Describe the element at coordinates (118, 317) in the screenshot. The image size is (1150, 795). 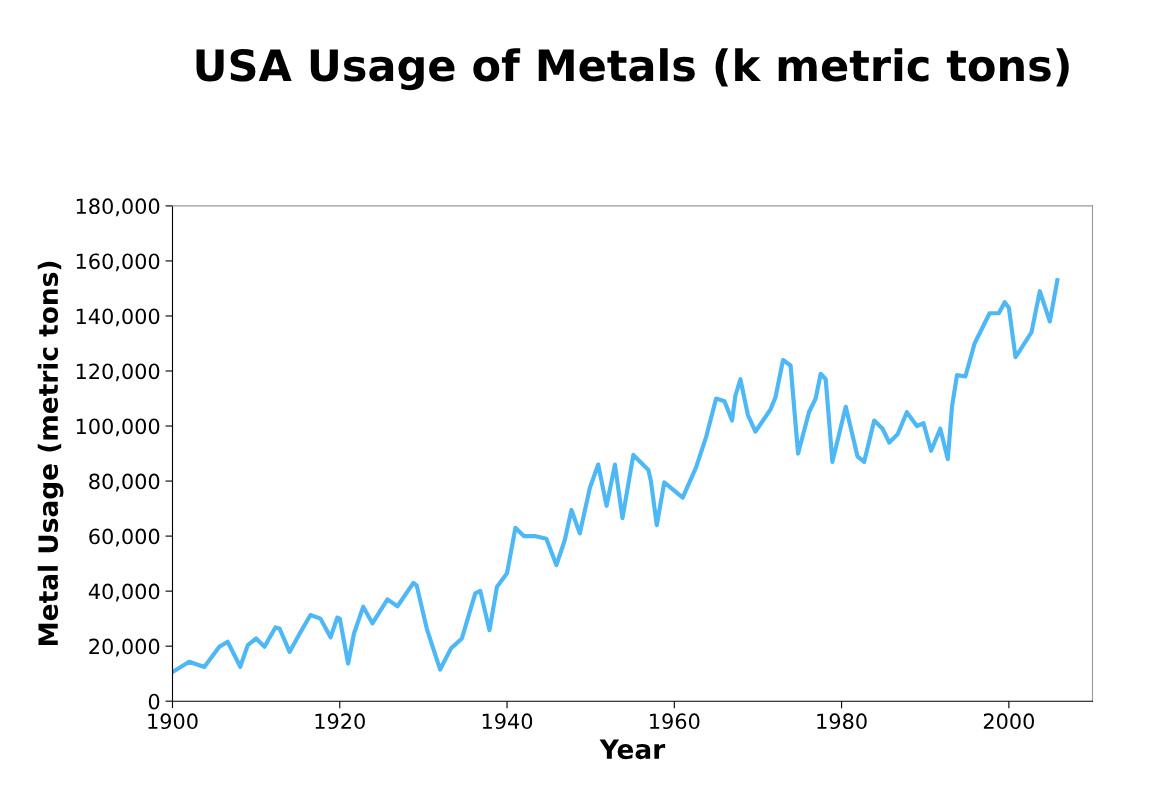
I see `y-tick-label: 140,000` at that location.